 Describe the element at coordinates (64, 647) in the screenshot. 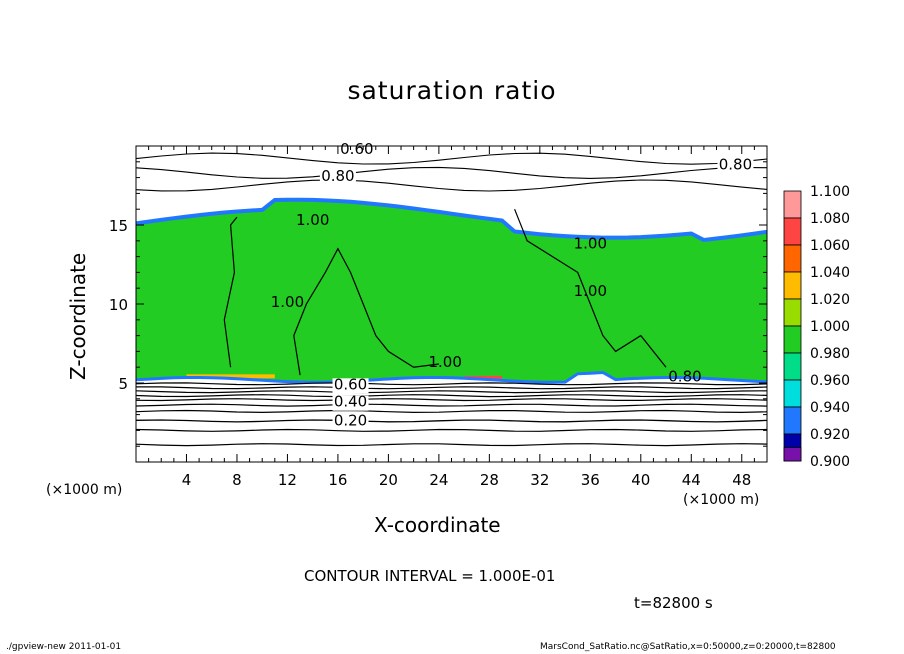

I see `footer-left: ./gpview-new 2011-01-01` at that location.